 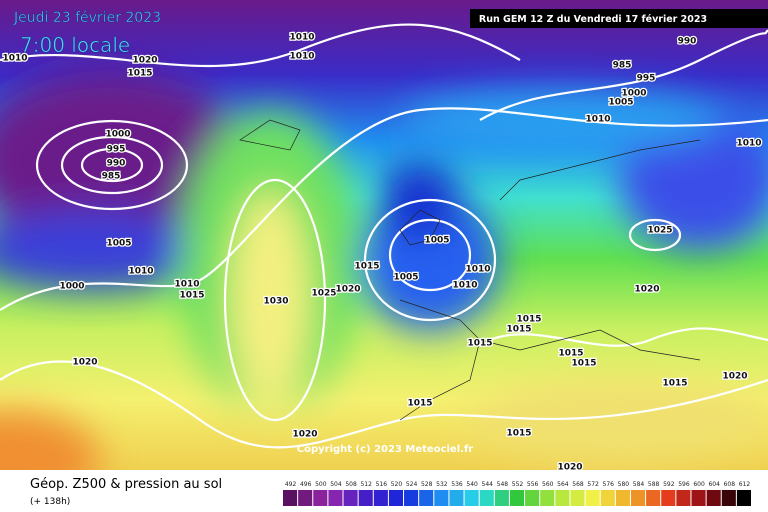 What do you see at coordinates (654, 484) in the screenshot?
I see `scale-label: 588` at bounding box center [654, 484].